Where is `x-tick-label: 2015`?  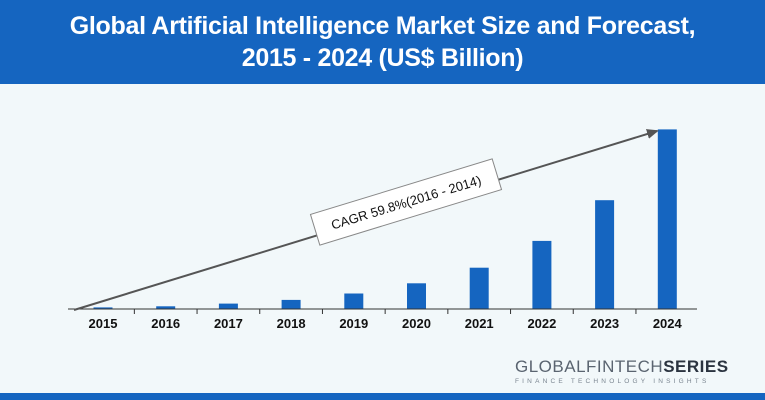 x-tick-label: 2015 is located at coordinates (103, 323).